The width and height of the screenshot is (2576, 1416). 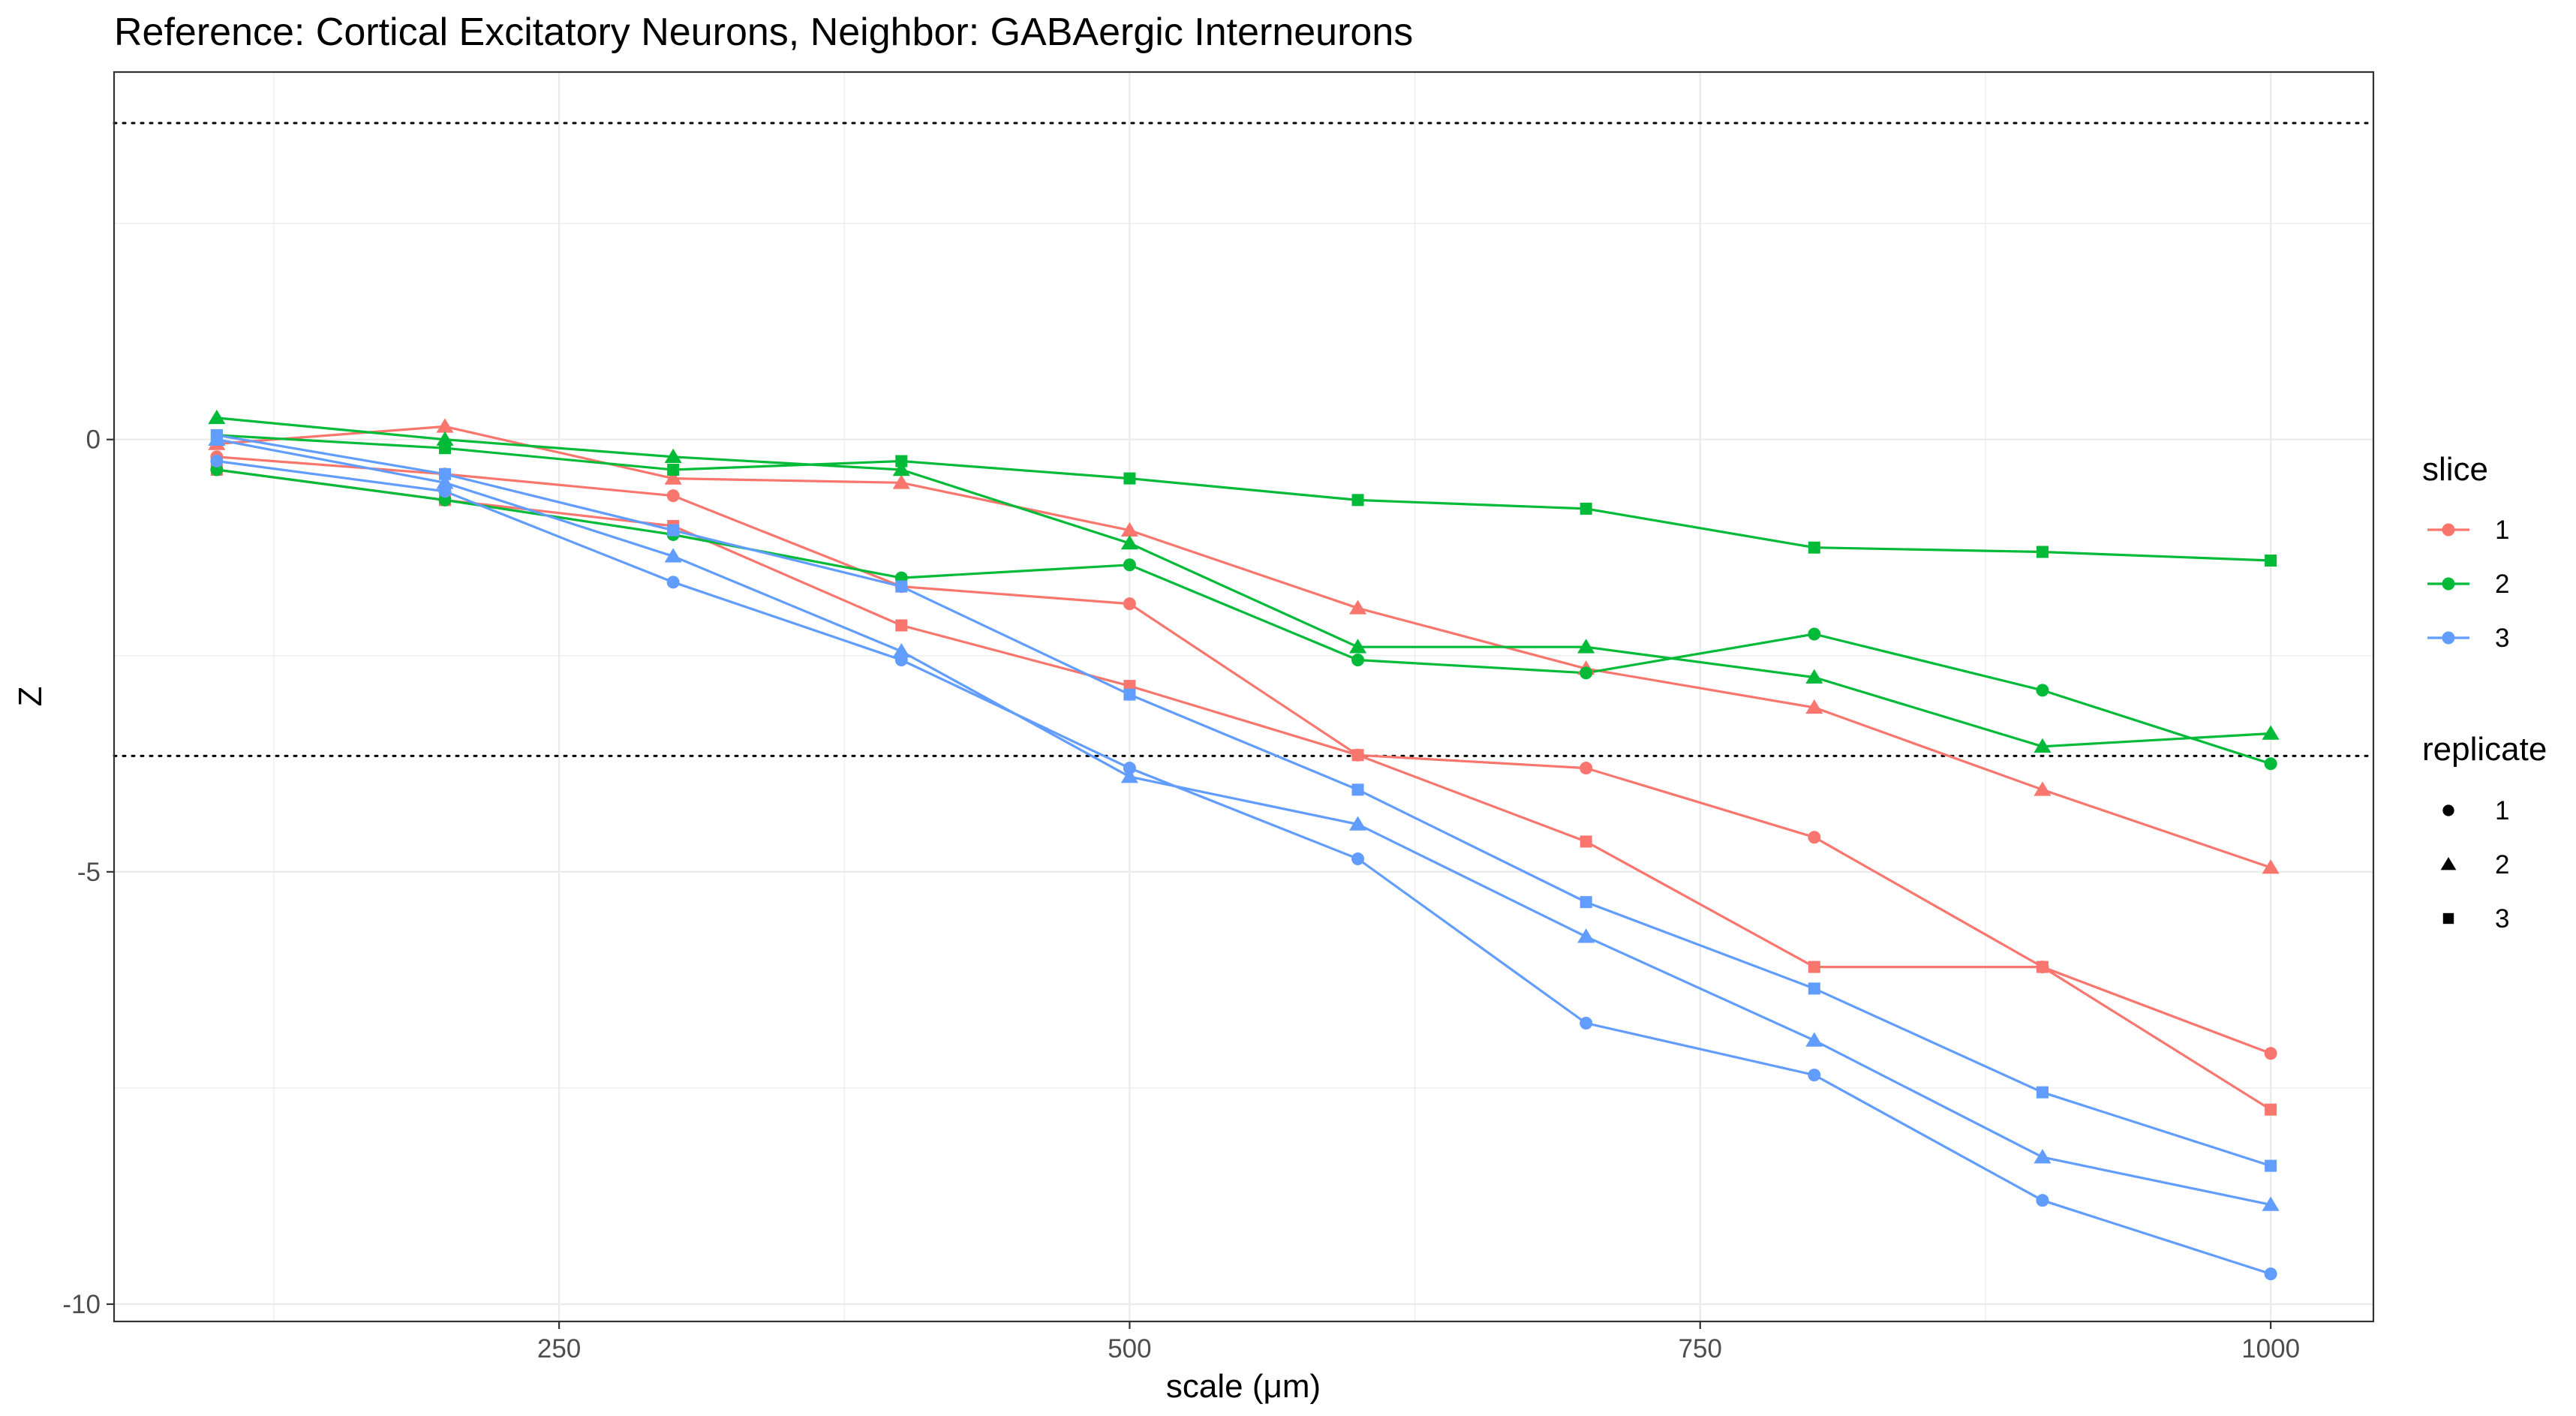 What do you see at coordinates (2484, 749) in the screenshot?
I see `legend-title-replicate: replicate` at bounding box center [2484, 749].